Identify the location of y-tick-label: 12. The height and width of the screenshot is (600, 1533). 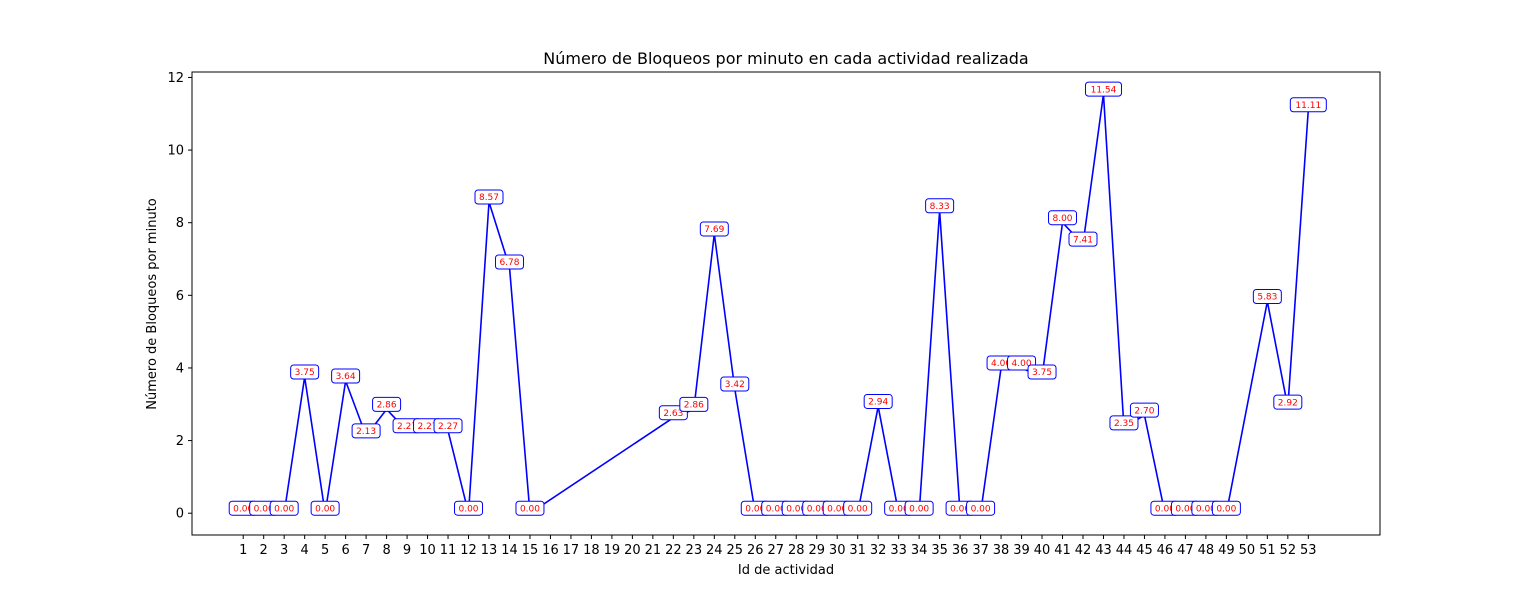
(175, 78).